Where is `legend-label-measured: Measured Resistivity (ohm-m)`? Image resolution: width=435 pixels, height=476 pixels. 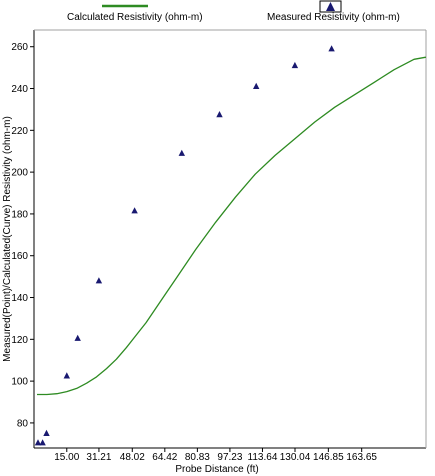 legend-label-measured: Measured Resistivity (ohm-m) is located at coordinates (333, 17).